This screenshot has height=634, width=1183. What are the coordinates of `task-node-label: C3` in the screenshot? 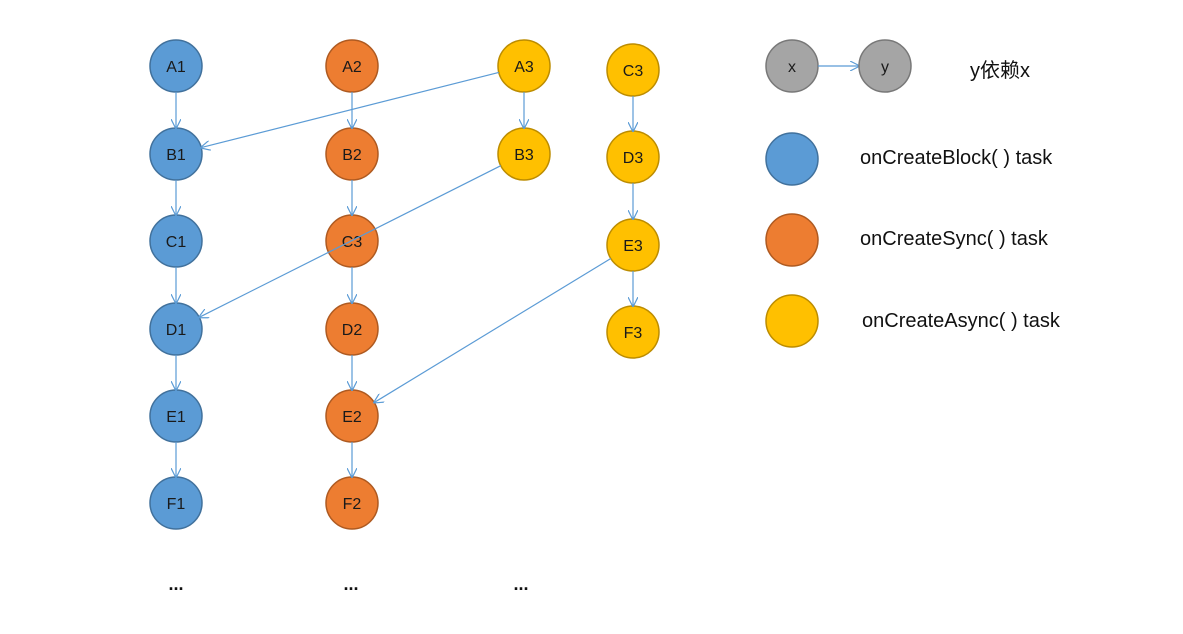 It's located at (633, 71).